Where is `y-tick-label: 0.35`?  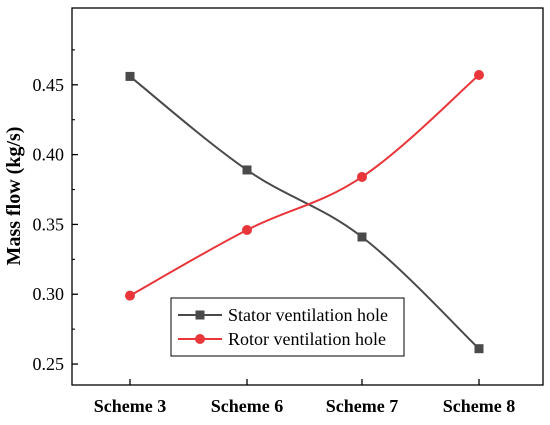 y-tick-label: 0.35 is located at coordinates (49, 224).